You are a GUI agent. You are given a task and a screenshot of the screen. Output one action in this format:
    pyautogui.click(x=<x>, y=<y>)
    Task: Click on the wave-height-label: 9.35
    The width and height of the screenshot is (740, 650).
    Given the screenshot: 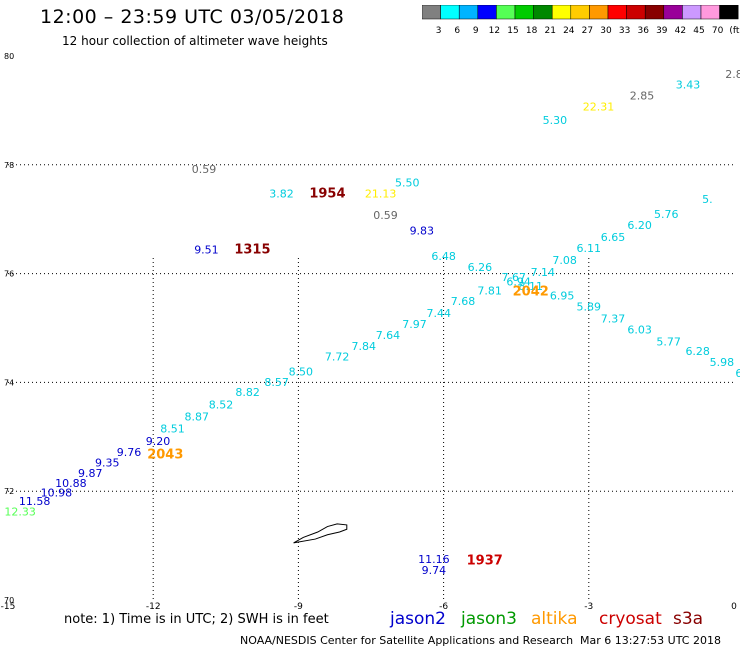 What is the action you would take?
    pyautogui.click(x=107, y=463)
    